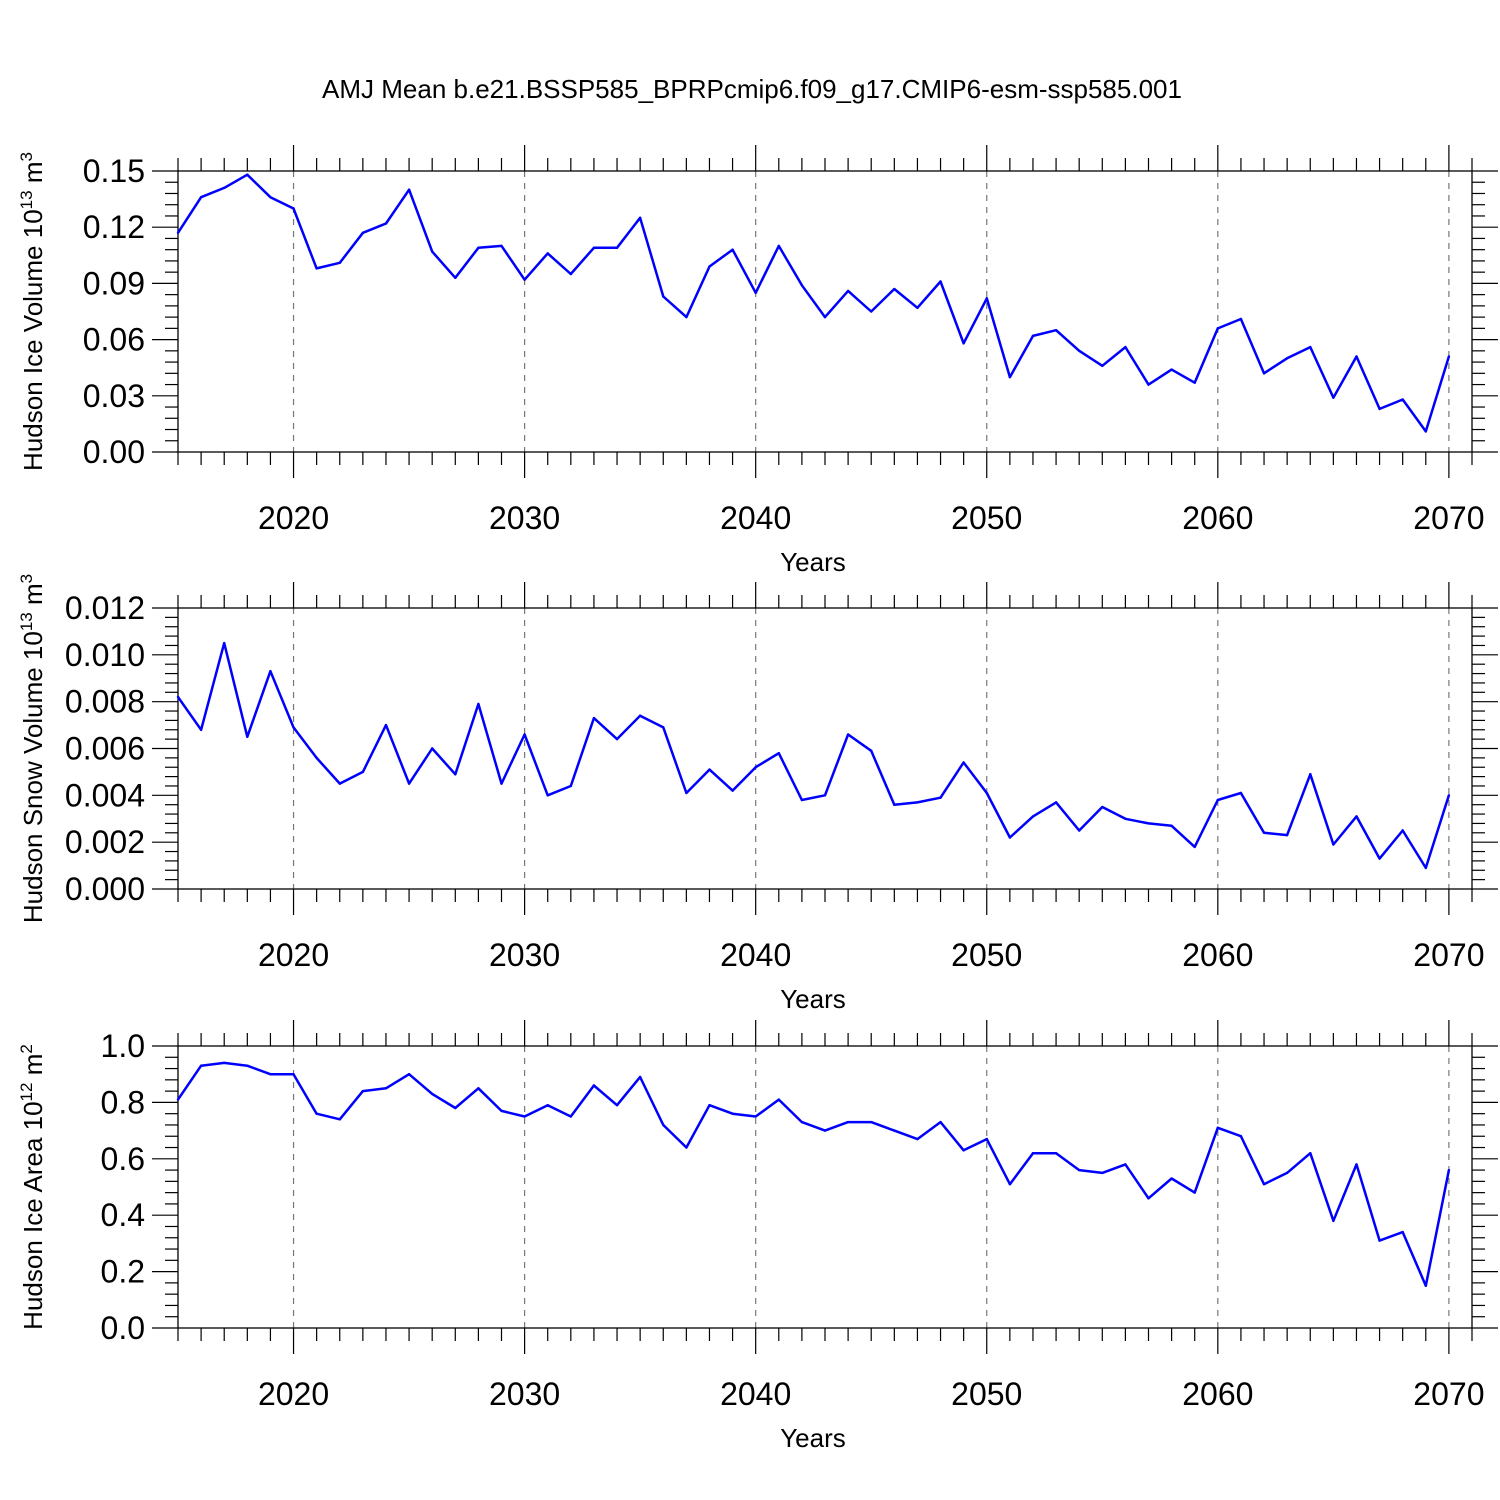  Describe the element at coordinates (114, 396) in the screenshot. I see `y-tick-label: 0.03` at that location.